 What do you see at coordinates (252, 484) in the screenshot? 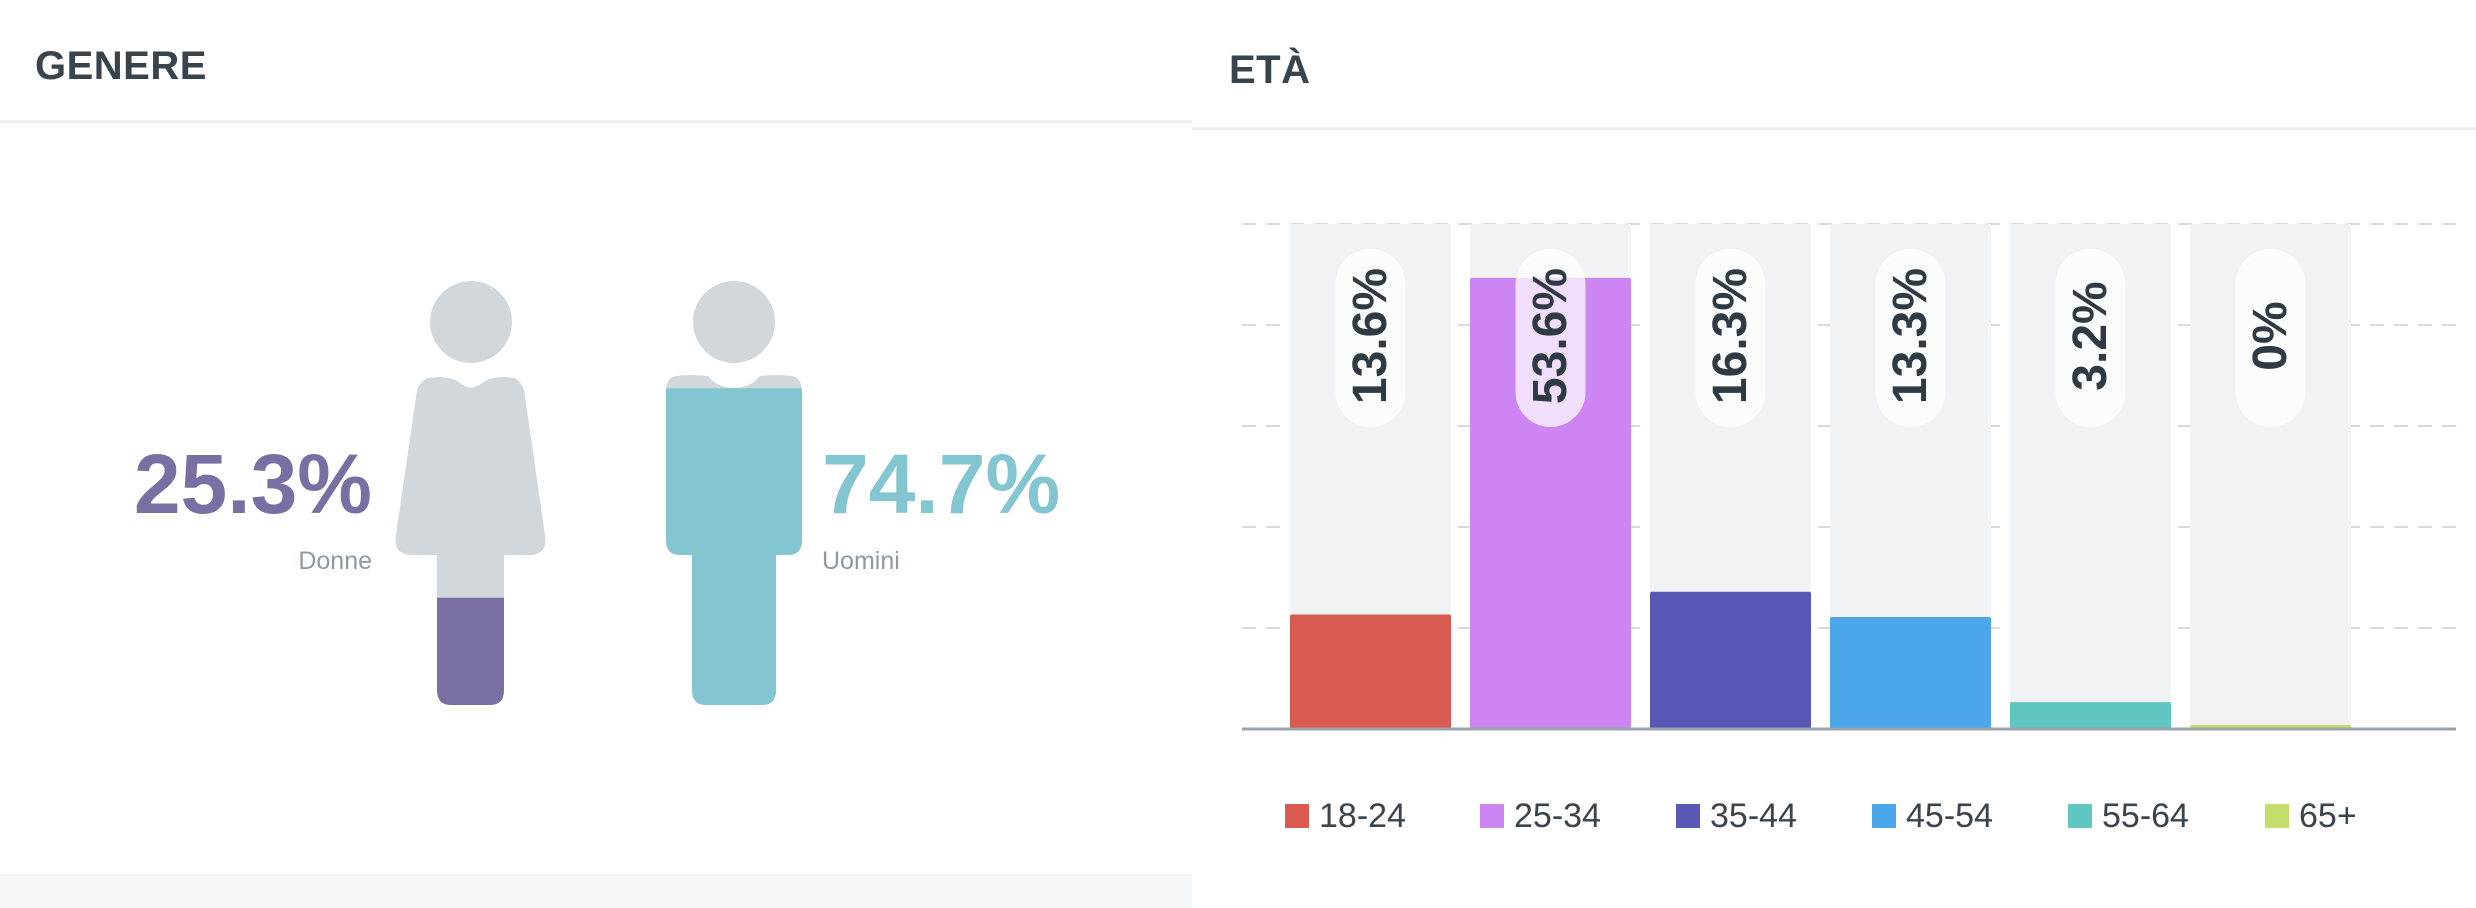
I see `female-percent: 25.3%` at bounding box center [252, 484].